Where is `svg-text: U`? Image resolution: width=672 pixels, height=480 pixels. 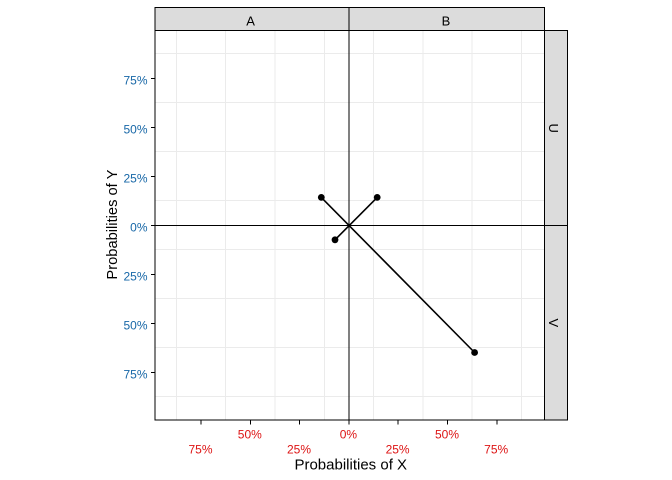 svg-text: U is located at coordinates (553, 128).